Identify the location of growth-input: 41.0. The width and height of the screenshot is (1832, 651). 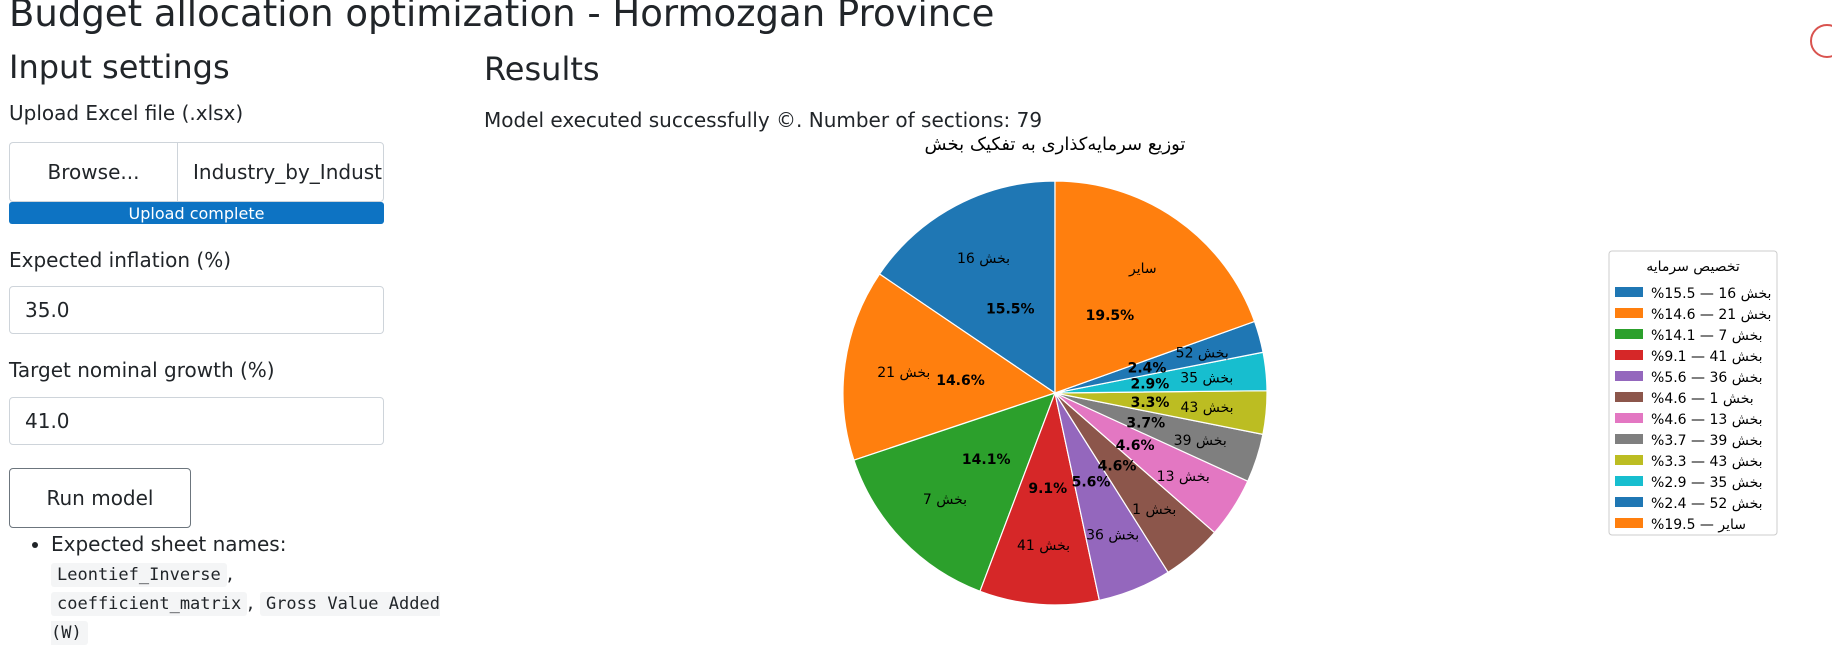
(196, 421).